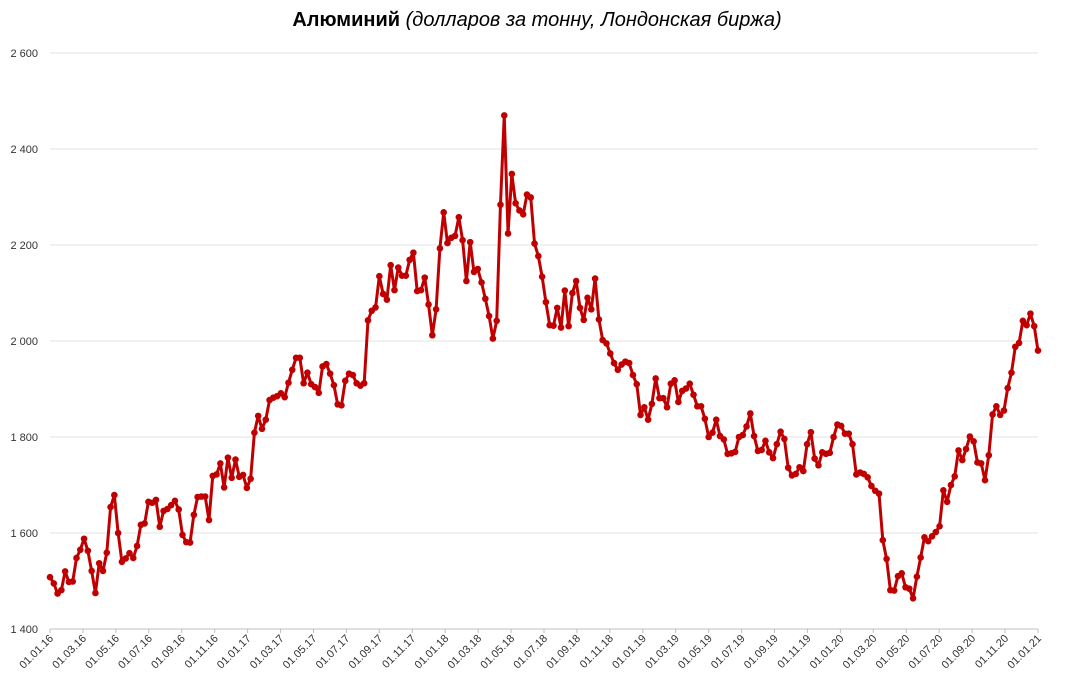  What do you see at coordinates (366, 652) in the screenshot?
I see `x-tick-label: 01.09.17` at bounding box center [366, 652].